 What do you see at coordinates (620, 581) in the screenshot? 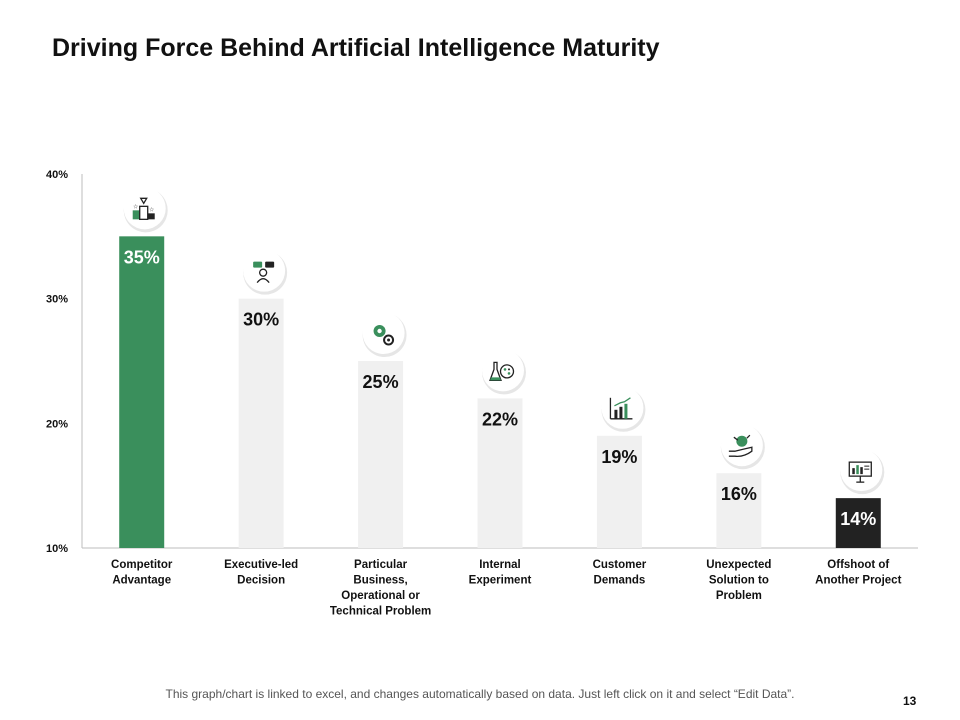
I see `category-label-line: Demands` at bounding box center [620, 581].